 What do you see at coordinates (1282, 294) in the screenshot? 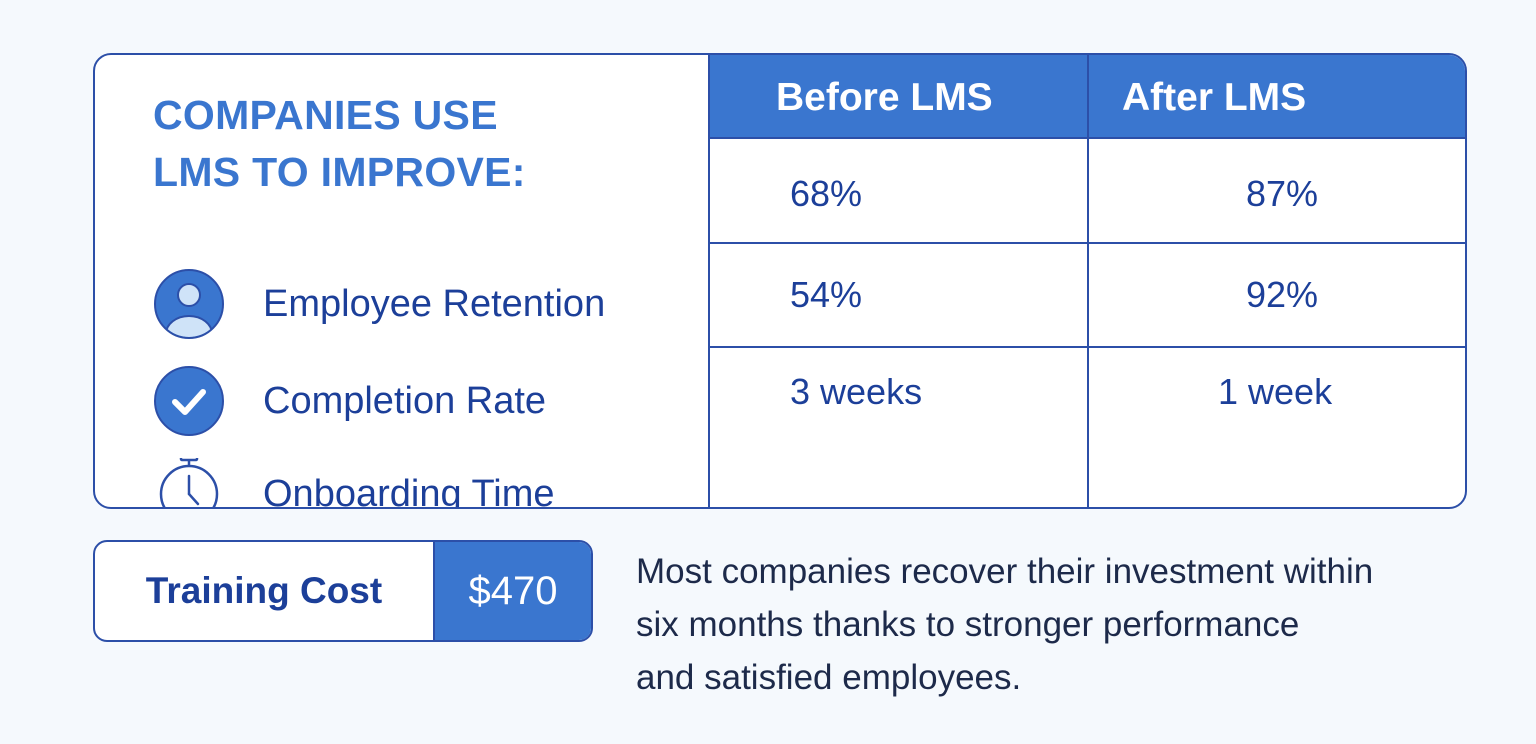
I see `cell-after-completion: 92%` at bounding box center [1282, 294].